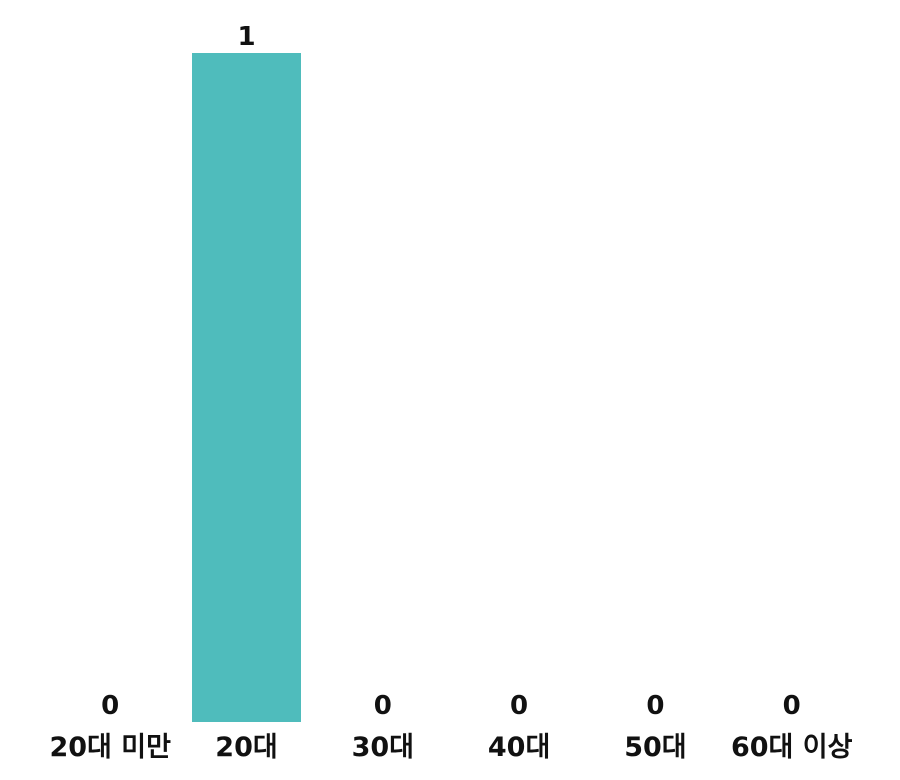 This screenshot has width=900, height=780. I want to click on value-label-4: 0, so click(655, 706).